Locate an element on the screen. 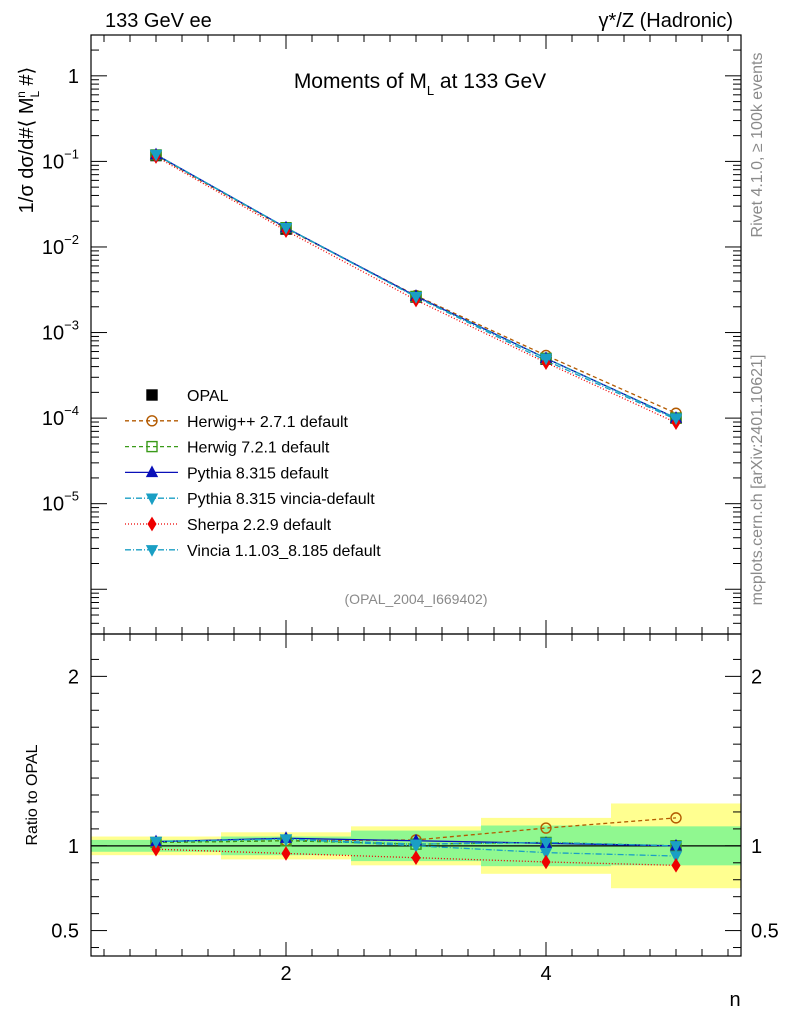 The width and height of the screenshot is (786, 1024). ratio-line-vincia-1-1-03-8-185-default is located at coordinates (416, 842).